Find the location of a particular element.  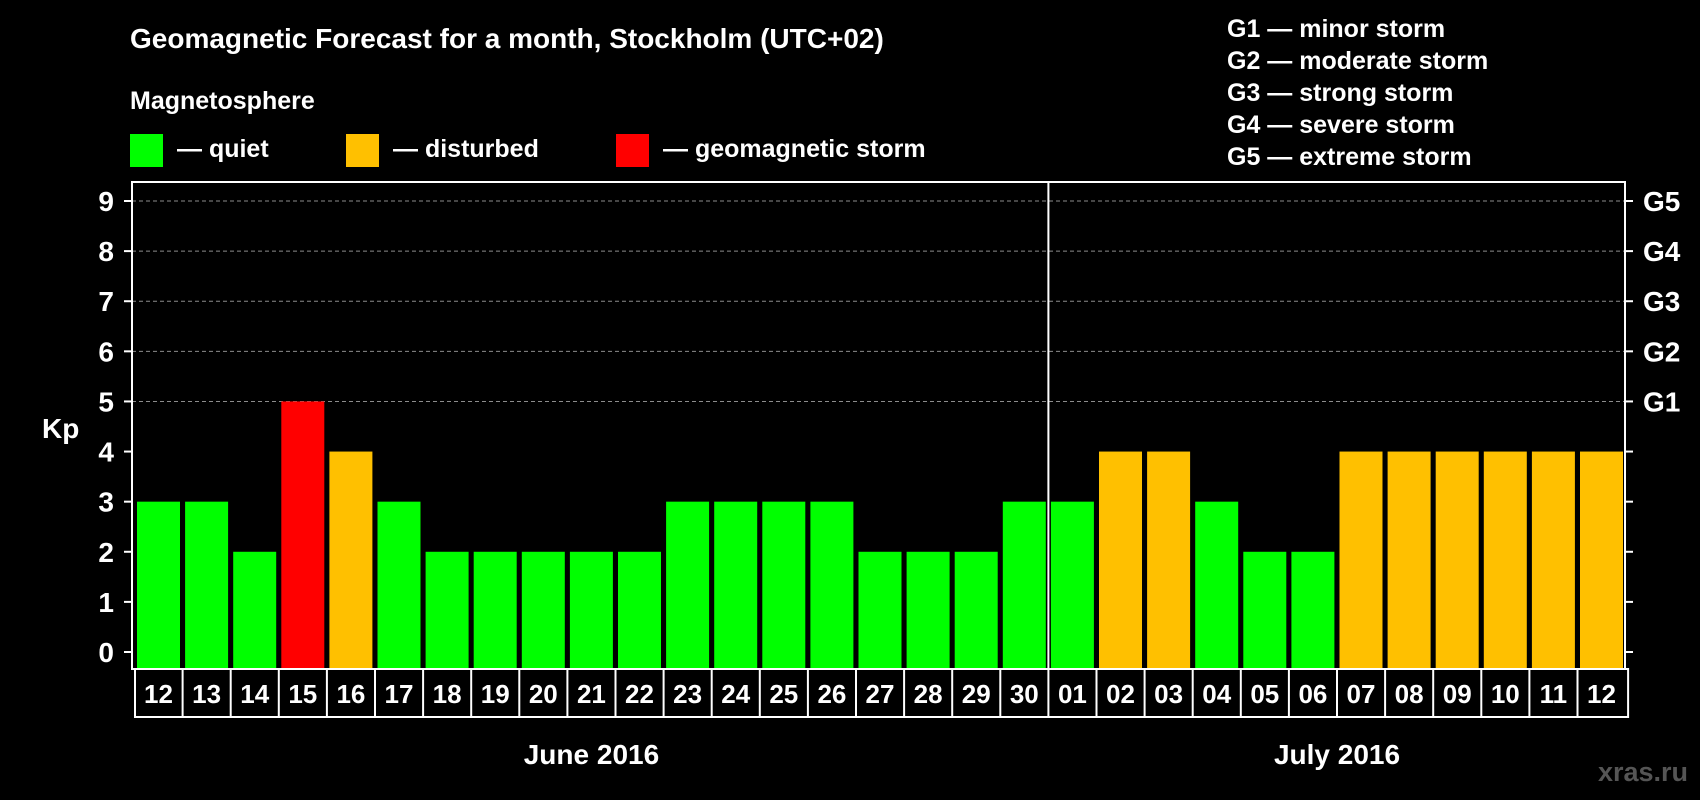

x-tick-label: 22 is located at coordinates (639, 694).